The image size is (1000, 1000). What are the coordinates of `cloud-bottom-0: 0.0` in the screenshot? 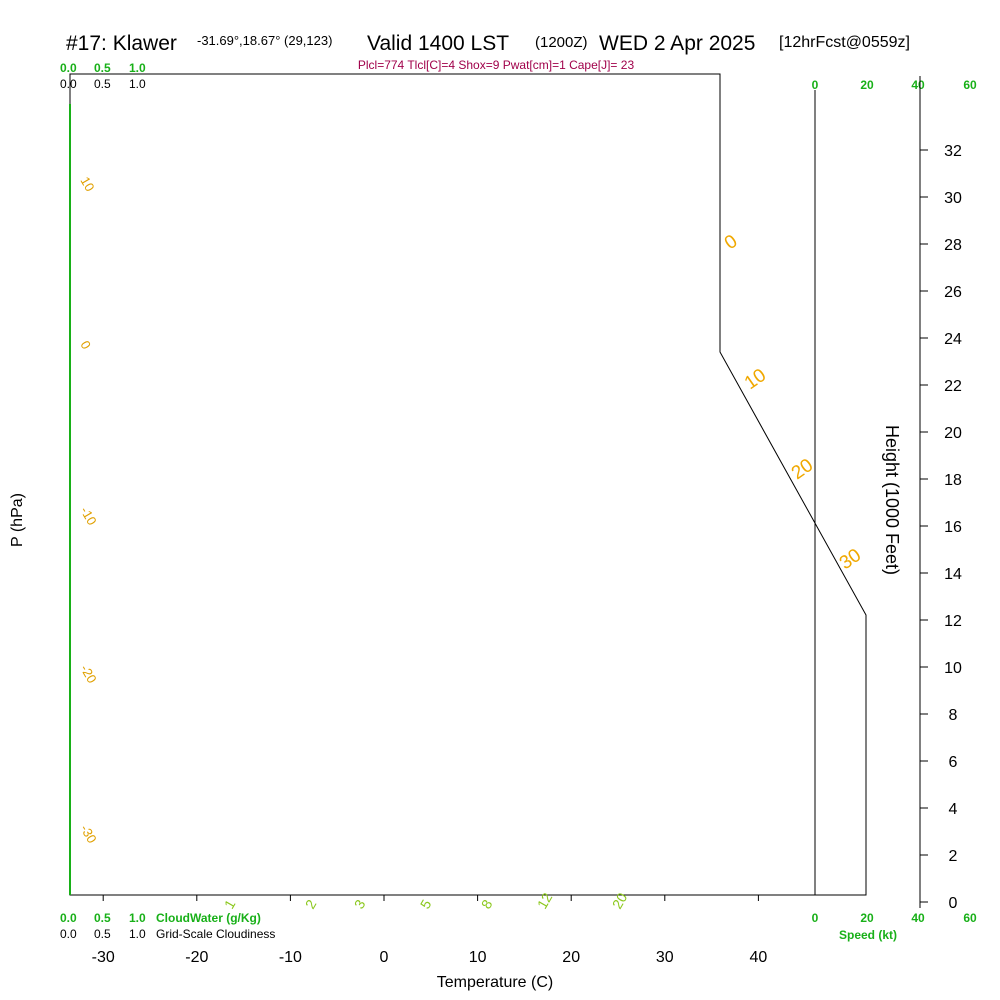 It's located at (68, 918).